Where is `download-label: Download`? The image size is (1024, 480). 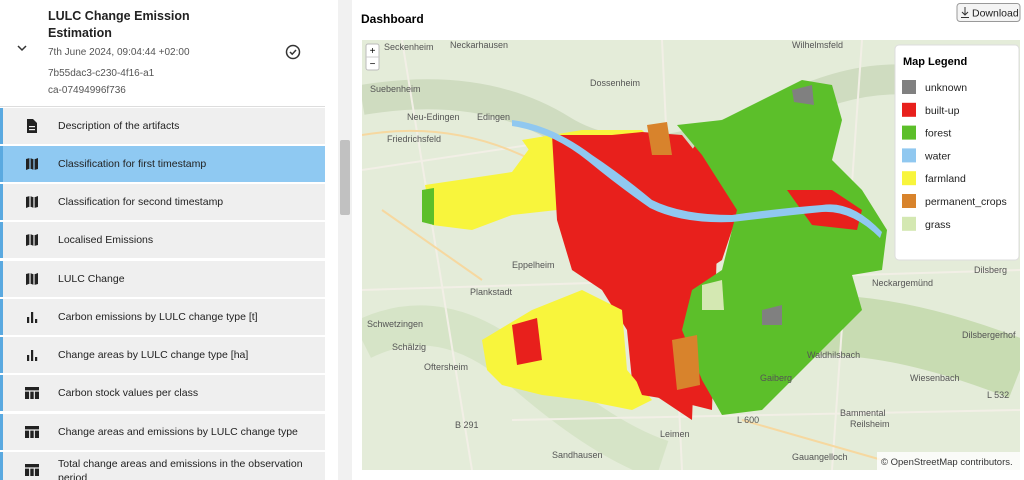
download-label: Download is located at coordinates (995, 14).